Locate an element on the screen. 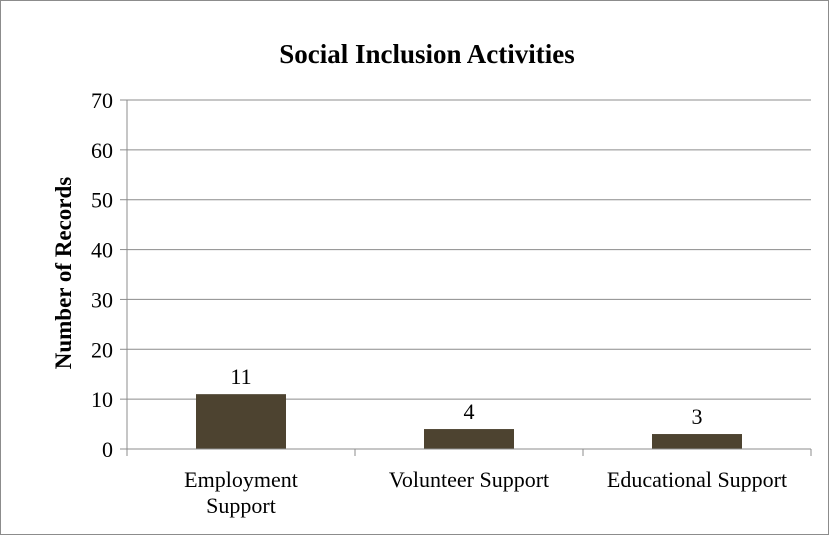  data-labels: 11 4 3 is located at coordinates (466, 396).